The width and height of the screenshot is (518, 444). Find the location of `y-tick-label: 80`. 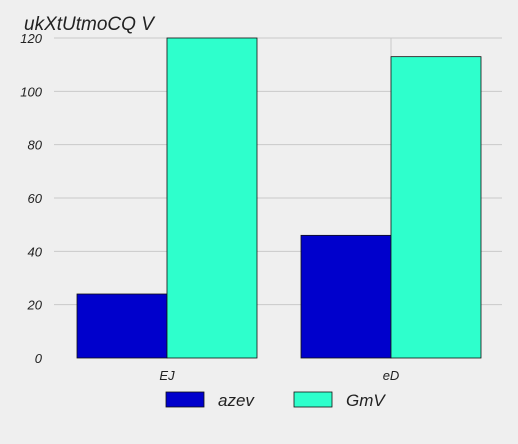

y-tick-label: 80 is located at coordinates (35, 145).